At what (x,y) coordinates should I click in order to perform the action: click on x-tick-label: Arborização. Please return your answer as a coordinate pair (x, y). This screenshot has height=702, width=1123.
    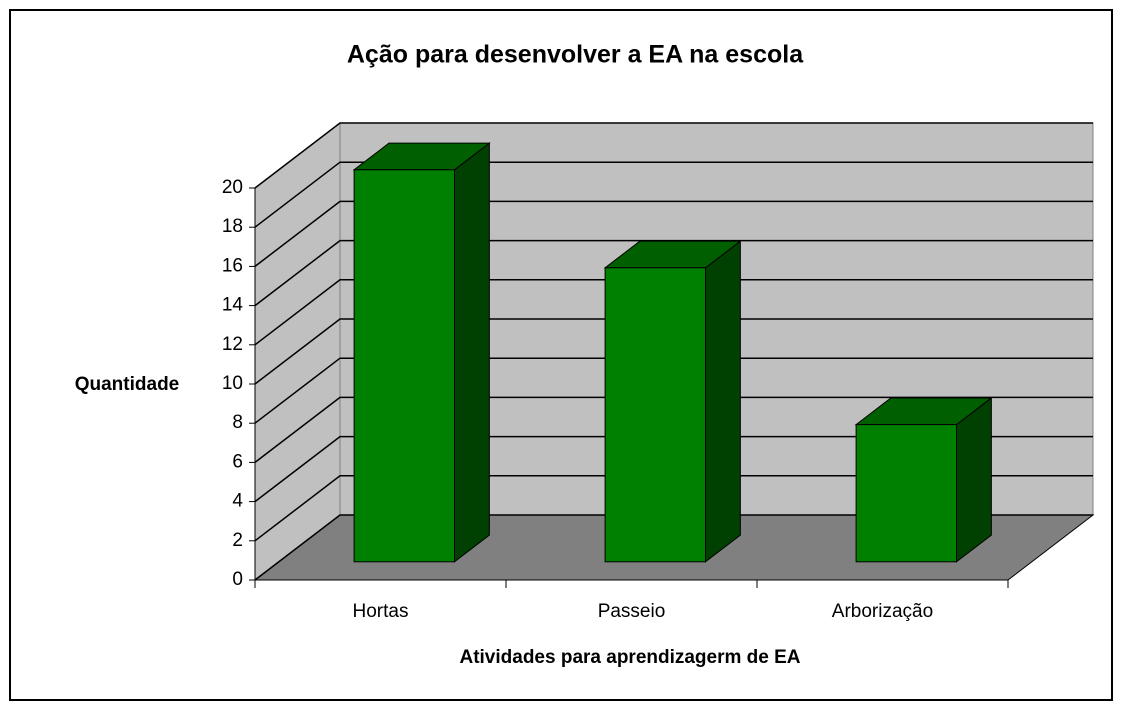
    Looking at the image, I should click on (882, 611).